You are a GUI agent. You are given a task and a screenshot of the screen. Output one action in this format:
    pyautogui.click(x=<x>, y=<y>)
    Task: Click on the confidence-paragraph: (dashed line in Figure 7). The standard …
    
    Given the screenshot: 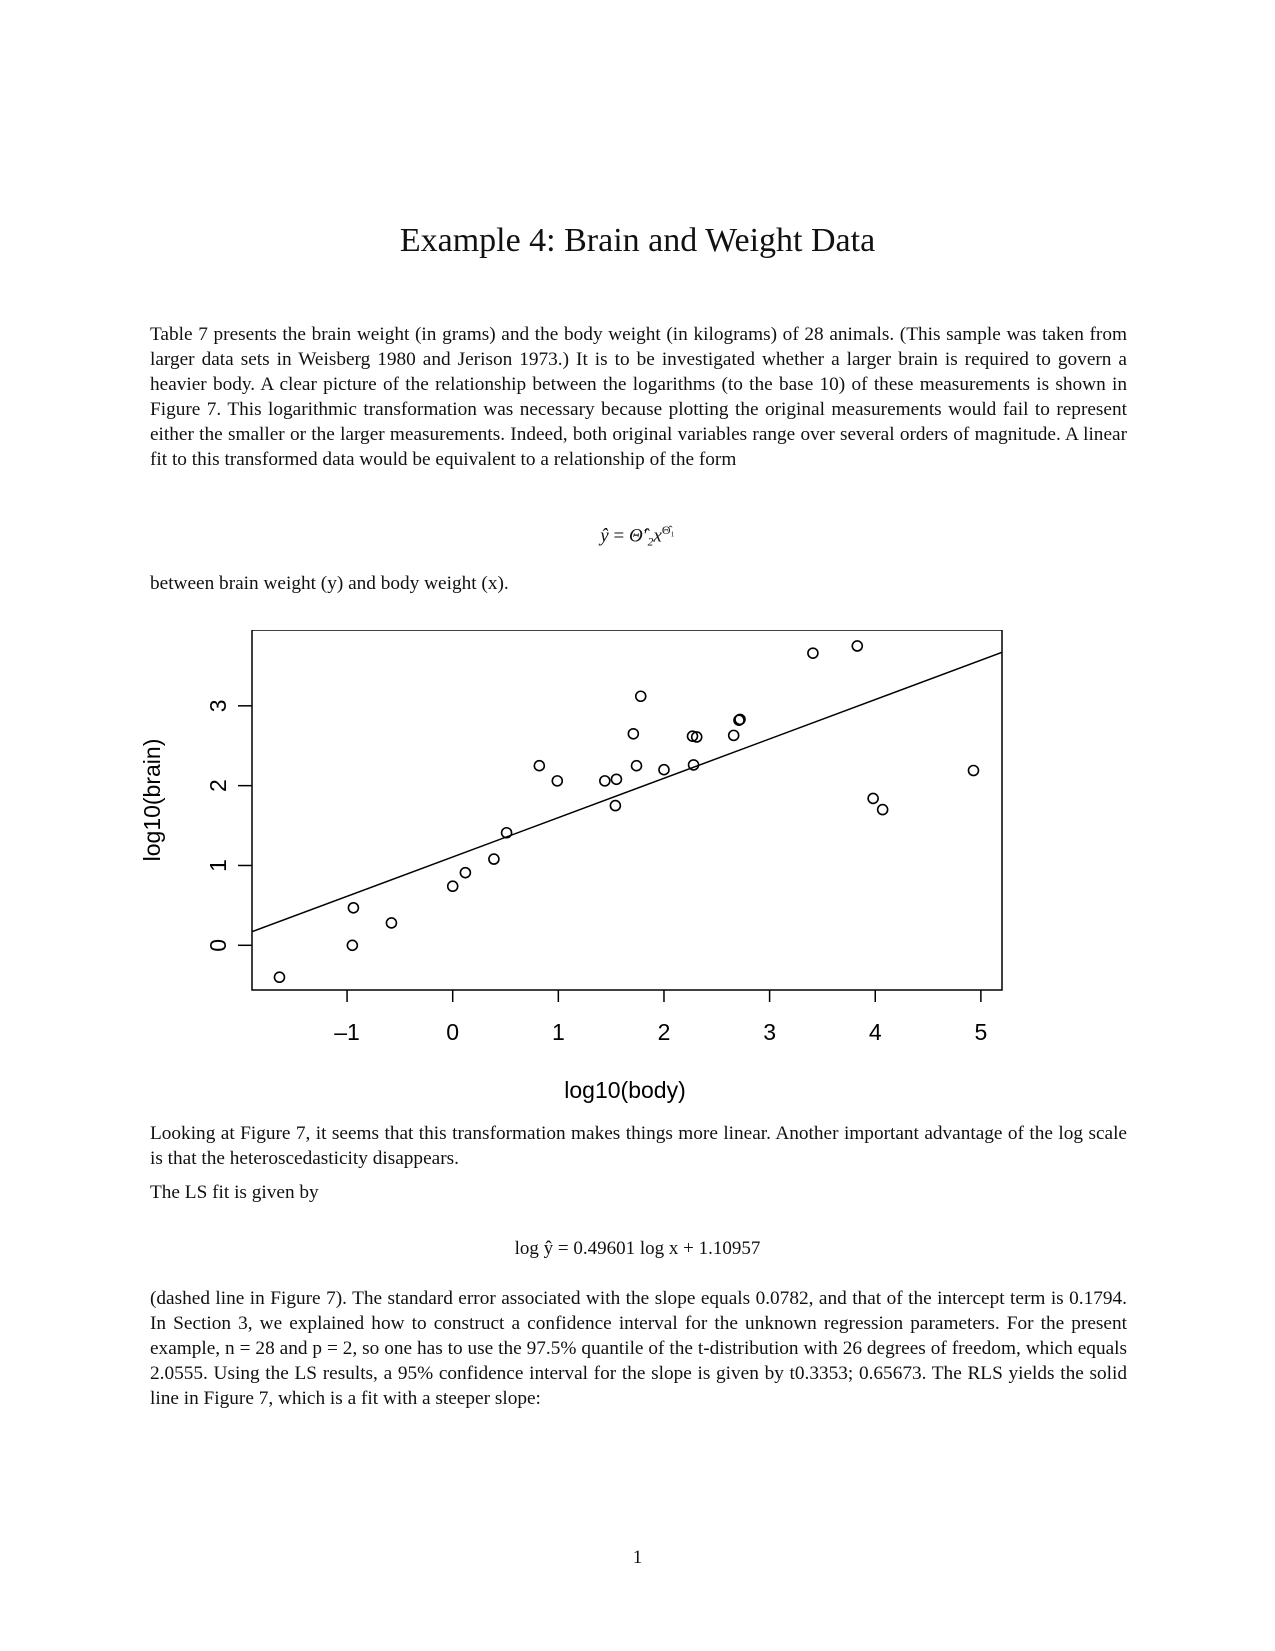 What is the action you would take?
    pyautogui.click(x=638, y=1348)
    